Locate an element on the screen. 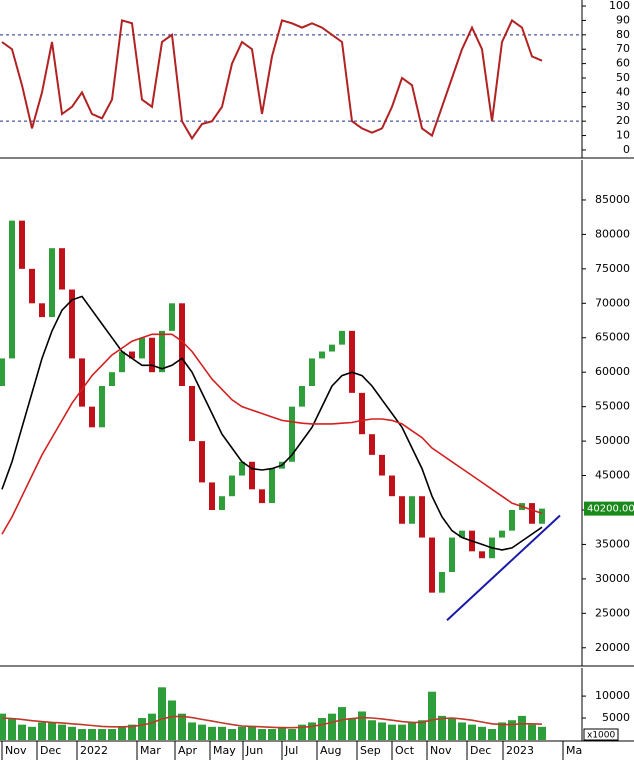 Image resolution: width=634 pixels, height=760 pixels. last-price-box is located at coordinates (609, 508).